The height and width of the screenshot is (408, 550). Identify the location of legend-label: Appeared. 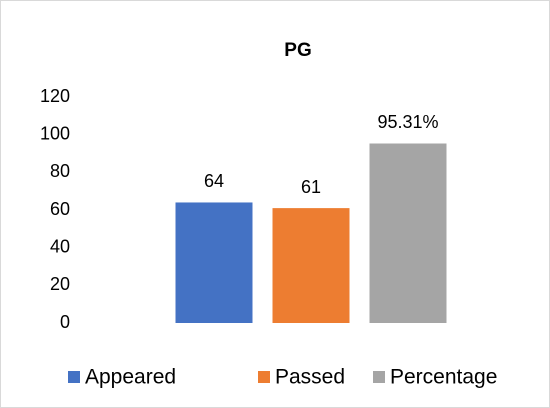
(130, 377).